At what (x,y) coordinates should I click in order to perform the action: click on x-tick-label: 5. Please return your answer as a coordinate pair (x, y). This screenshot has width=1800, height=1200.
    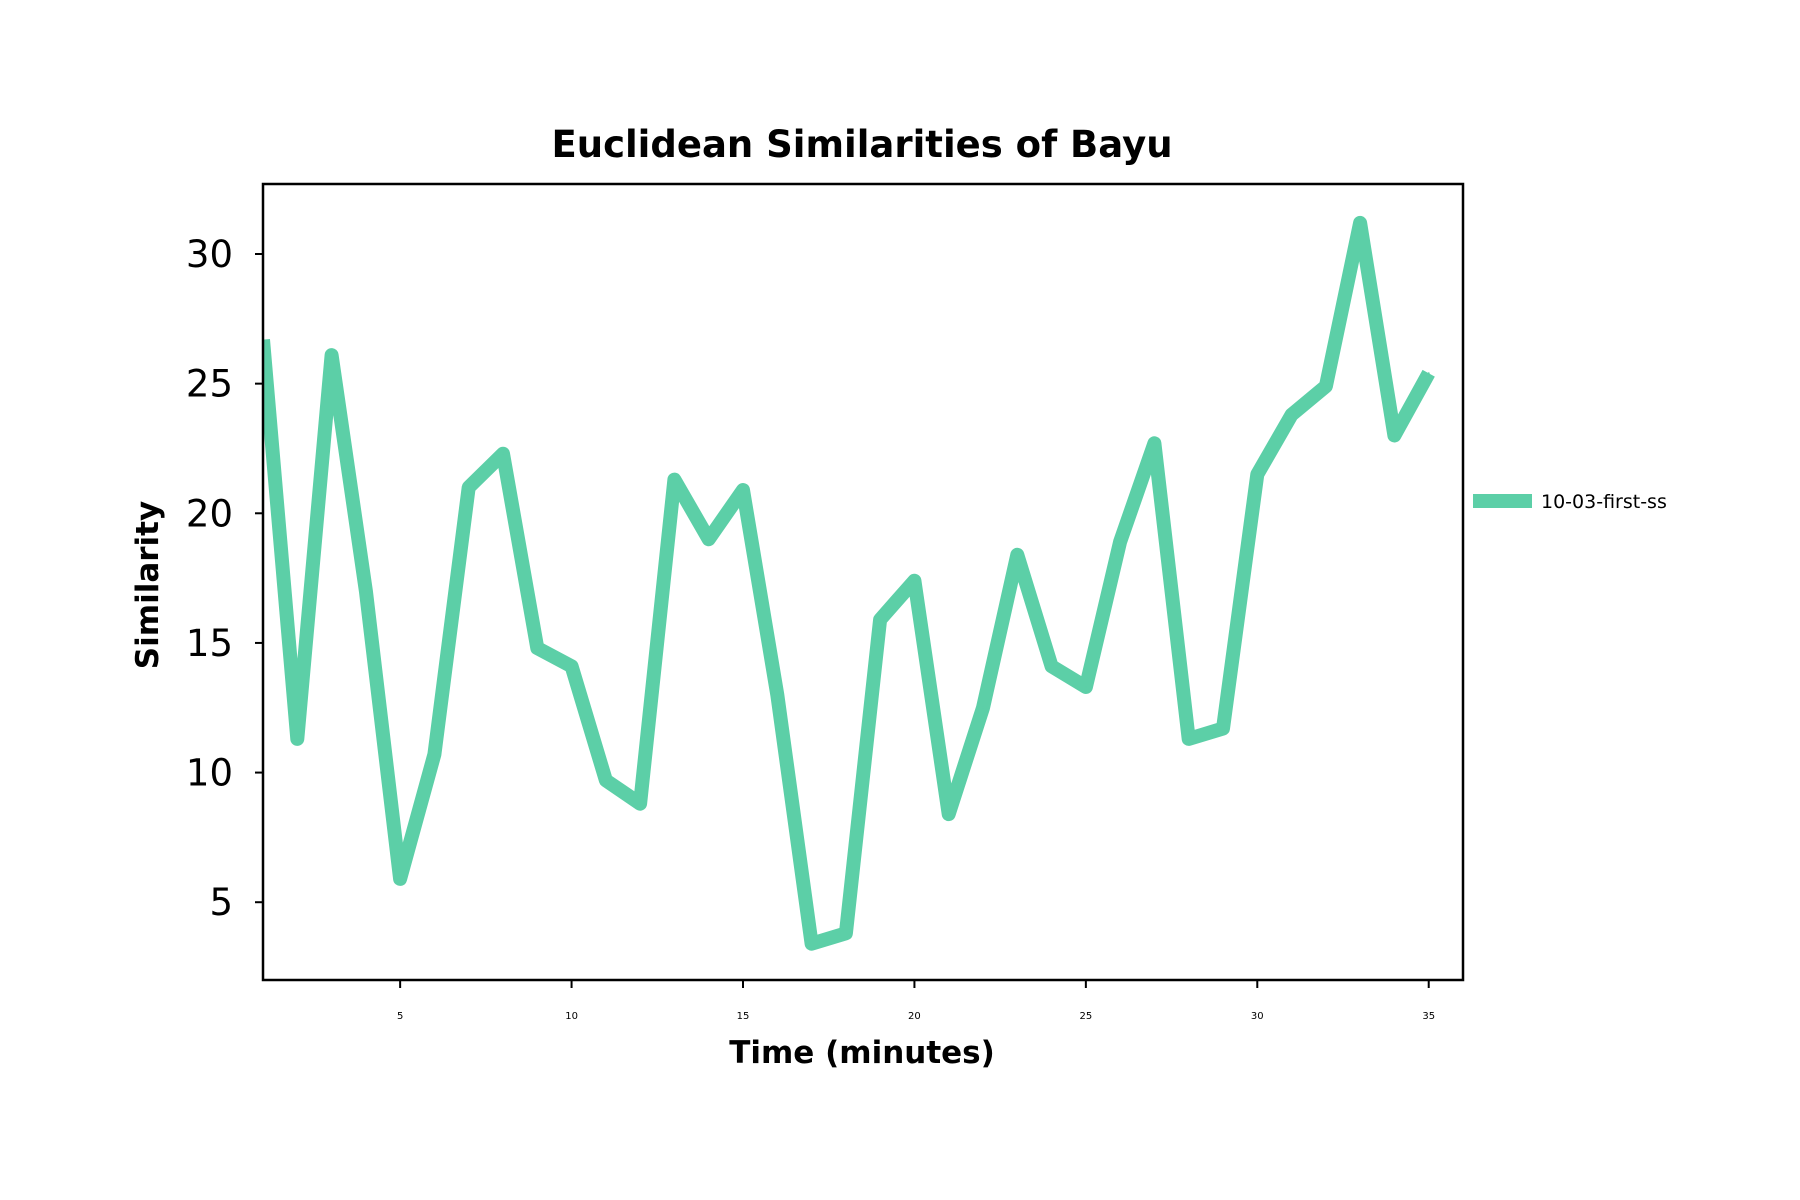
    Looking at the image, I should click on (400, 1016).